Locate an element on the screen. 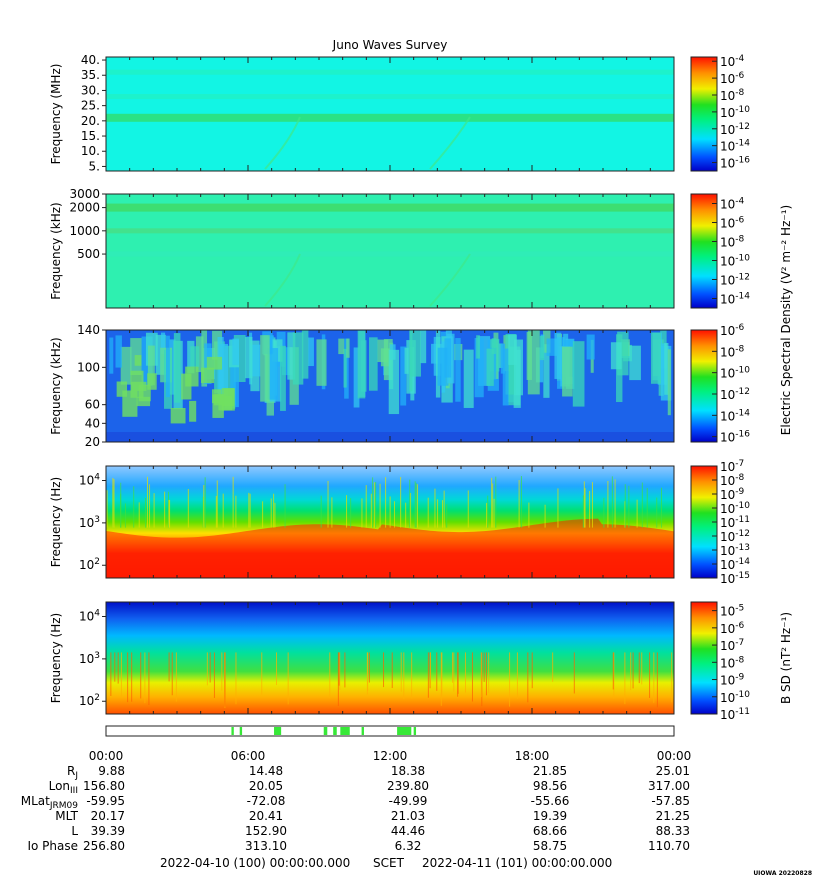 The width and height of the screenshot is (815, 880). ephemeris-value: 44.46 is located at coordinates (408, 831).